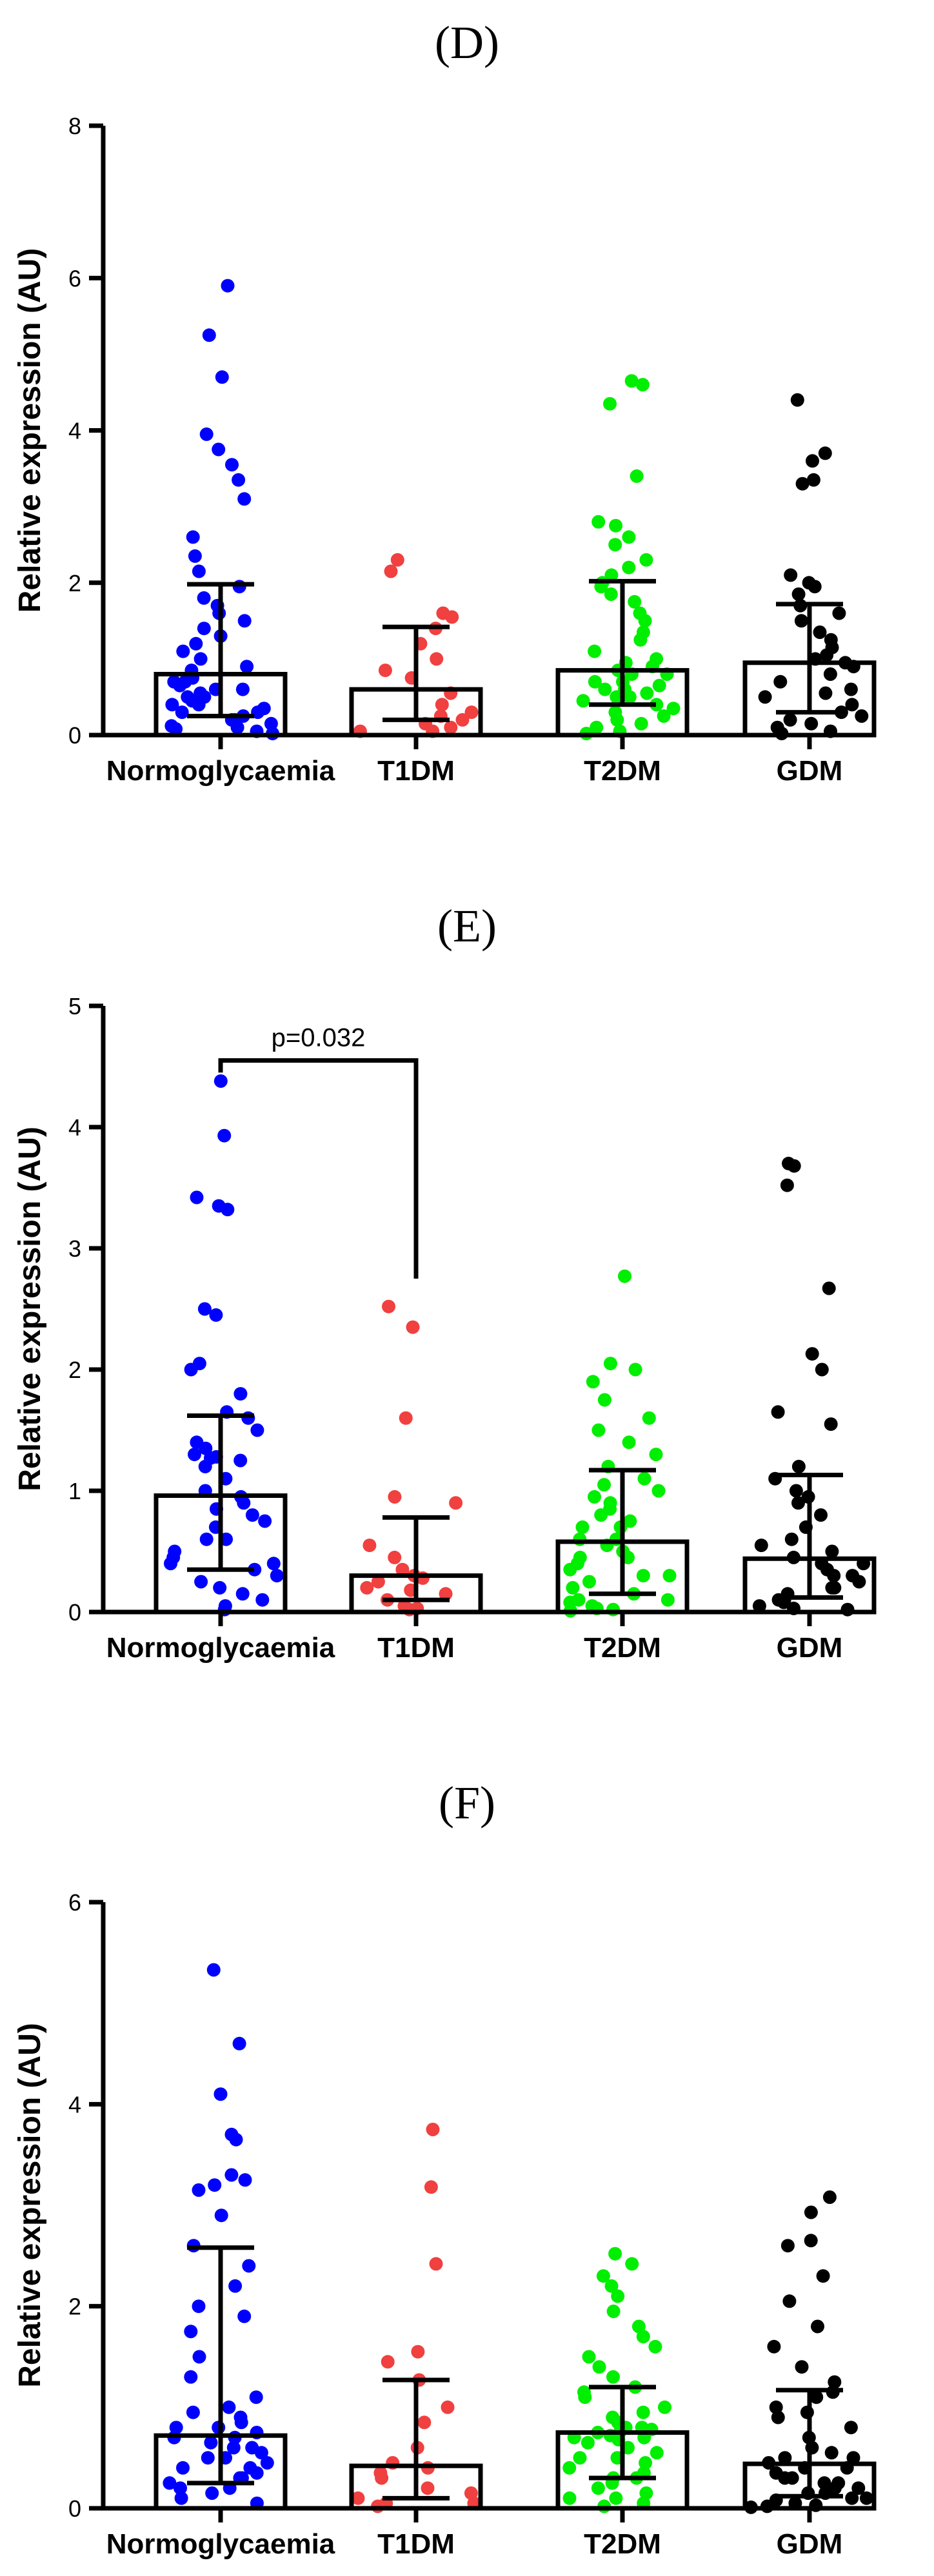 The height and width of the screenshot is (2576, 934). Describe the element at coordinates (219, 2236) in the screenshot. I see `series-normoglycaemia` at that location.